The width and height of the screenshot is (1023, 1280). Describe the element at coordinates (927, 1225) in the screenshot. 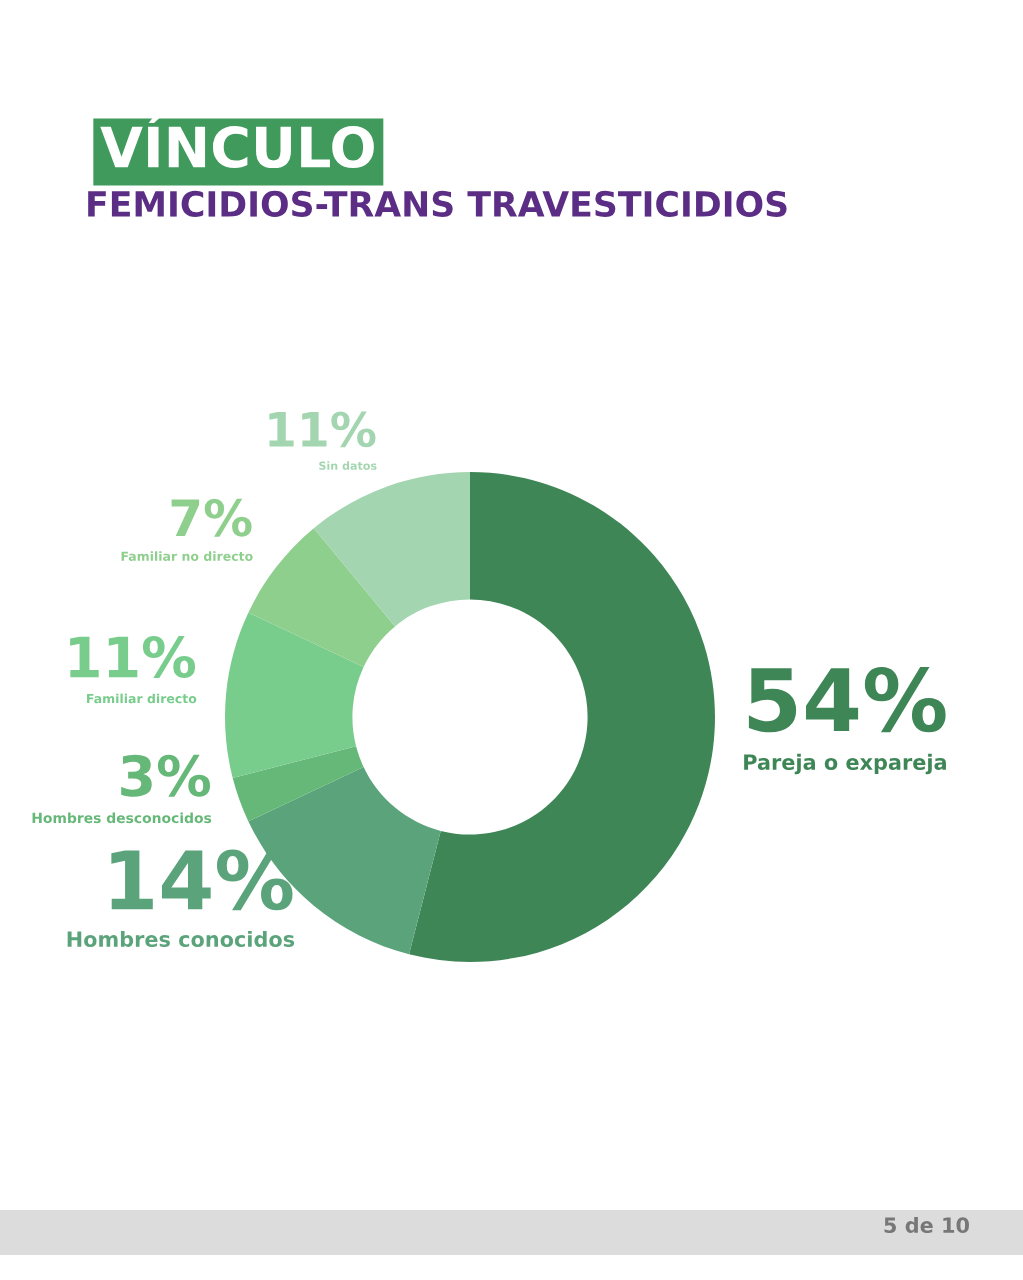

I see `text: 5 de 10` at that location.